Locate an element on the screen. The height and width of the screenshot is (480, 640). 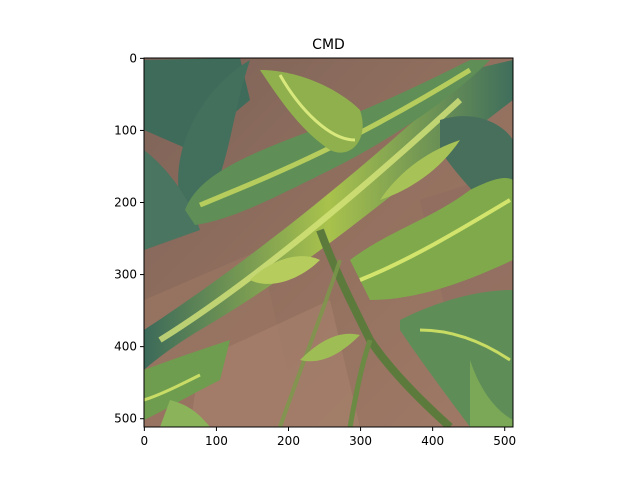
y-tick-label: 100 is located at coordinates (125, 130).